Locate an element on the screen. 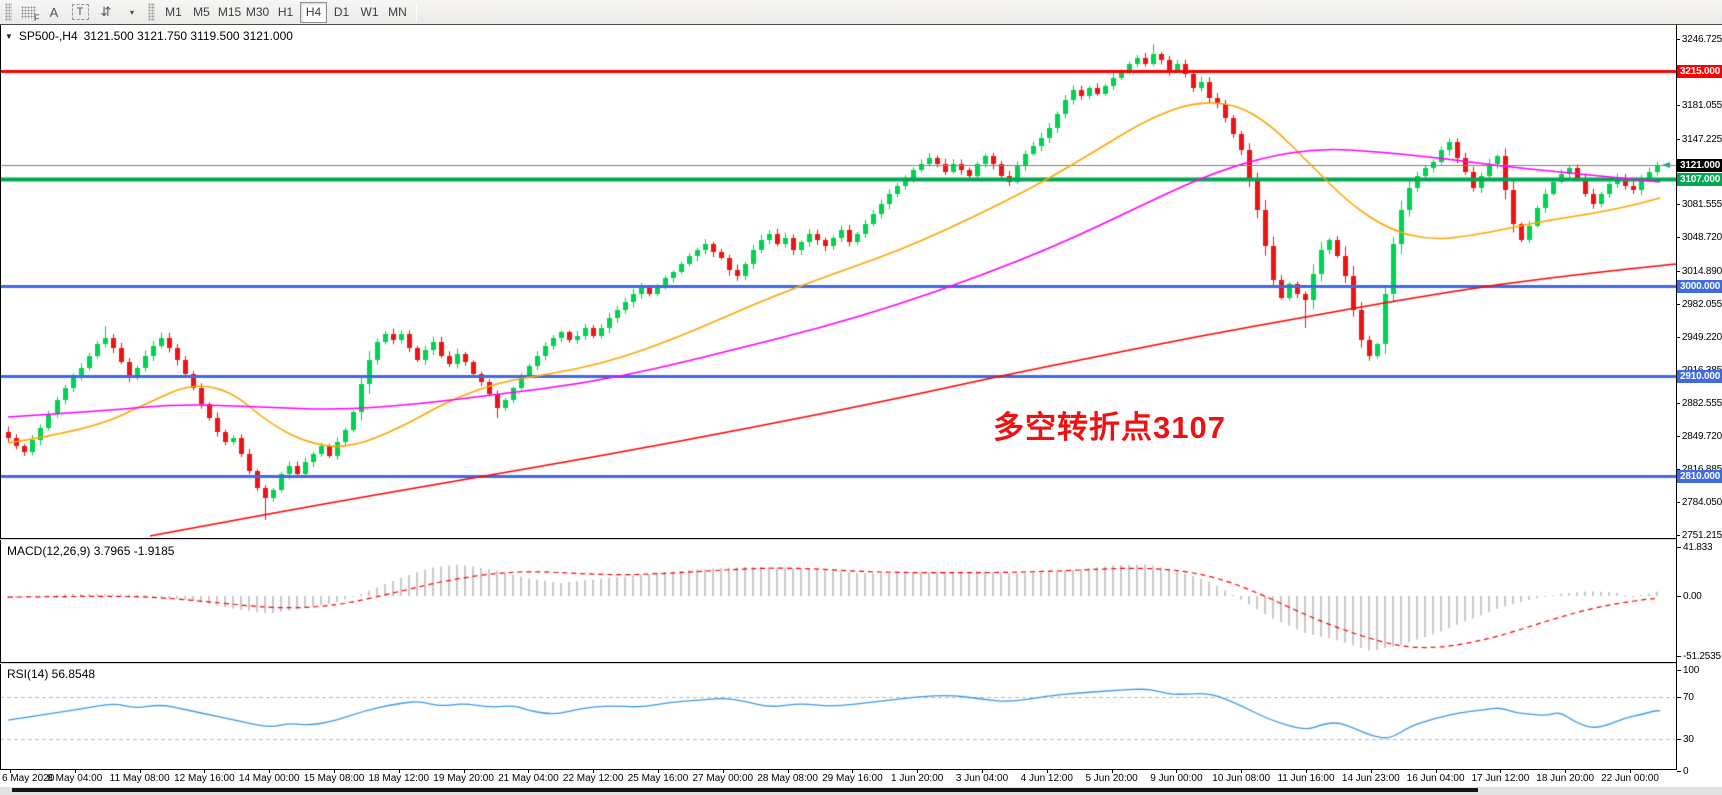 Image resolution: width=1722 pixels, height=795 pixels. rsi-pane-divider is located at coordinates (861, 663).